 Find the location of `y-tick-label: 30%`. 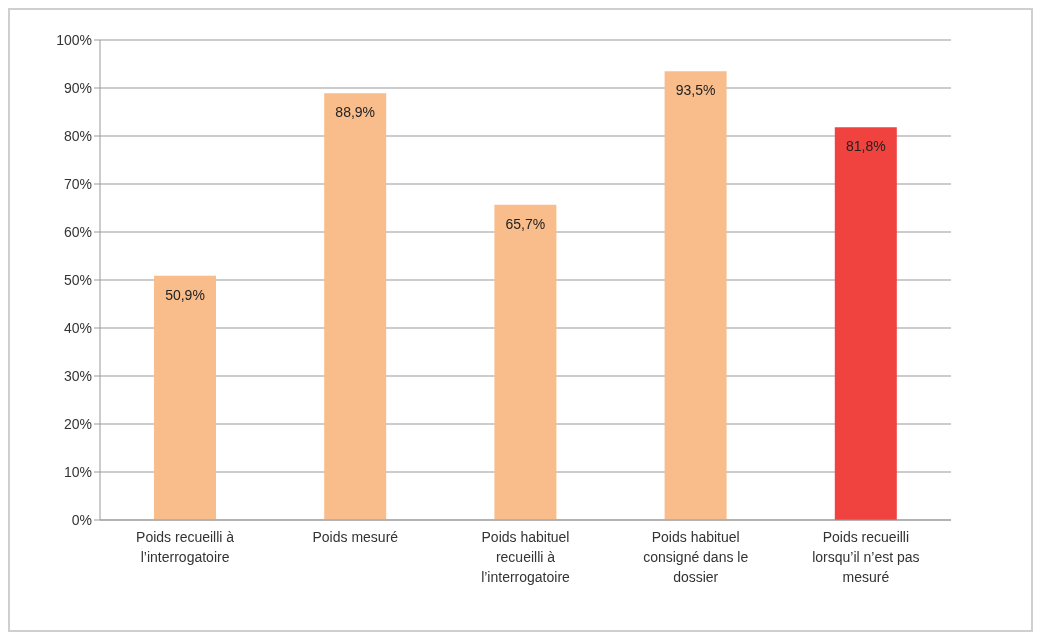

y-tick-label: 30% is located at coordinates (77, 375).